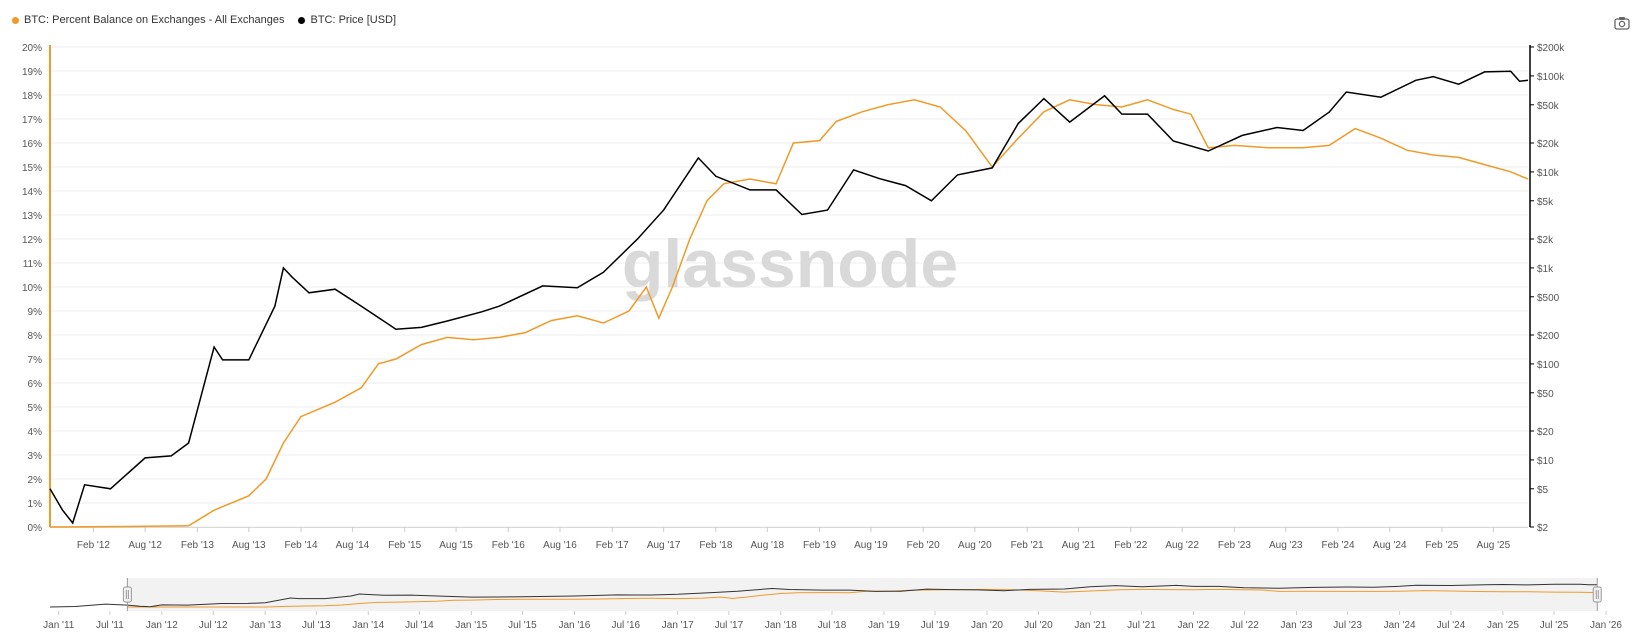 Image resolution: width=1641 pixels, height=637 pixels. Describe the element at coordinates (35, 336) in the screenshot. I see `left-tick-label: 8%` at that location.